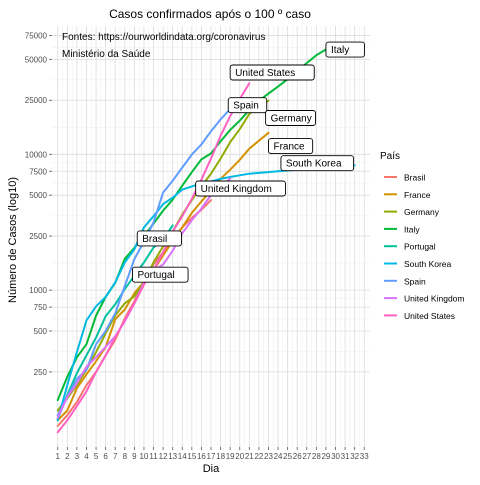 The image size is (480, 485). I want to click on x-tick-label: 11, so click(153, 456).